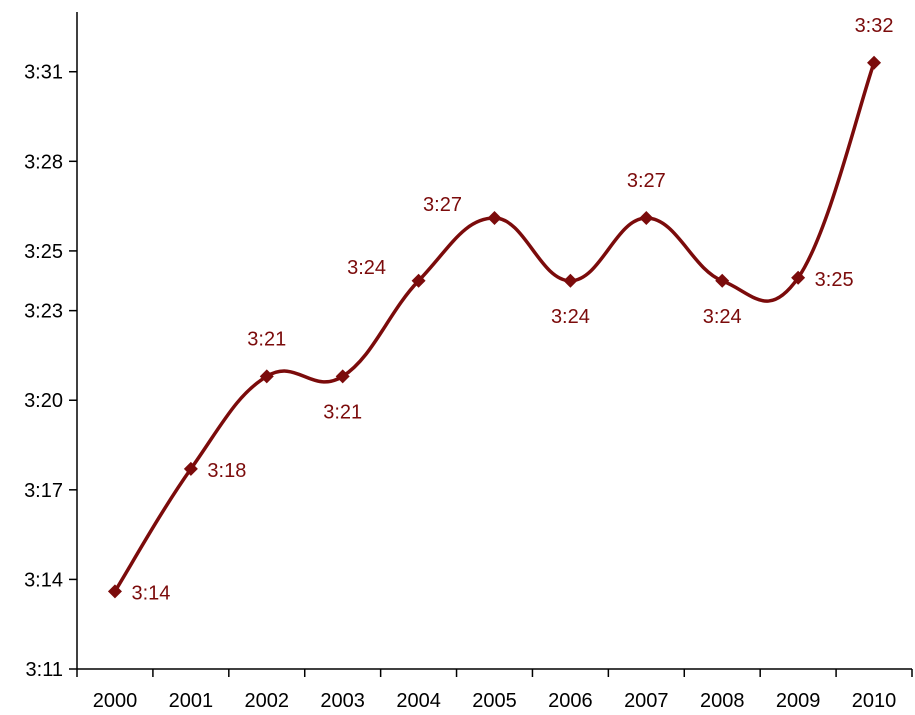  What do you see at coordinates (646, 701) in the screenshot?
I see `x-tick-label: 2007` at bounding box center [646, 701].